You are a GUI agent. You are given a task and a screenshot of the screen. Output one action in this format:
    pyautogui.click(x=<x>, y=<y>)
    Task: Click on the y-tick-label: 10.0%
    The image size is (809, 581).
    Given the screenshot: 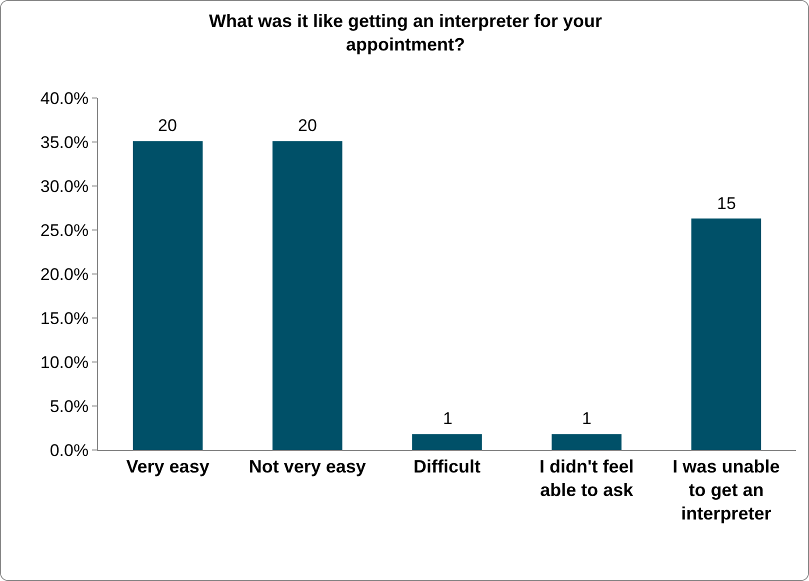 What is the action you would take?
    pyautogui.click(x=64, y=362)
    